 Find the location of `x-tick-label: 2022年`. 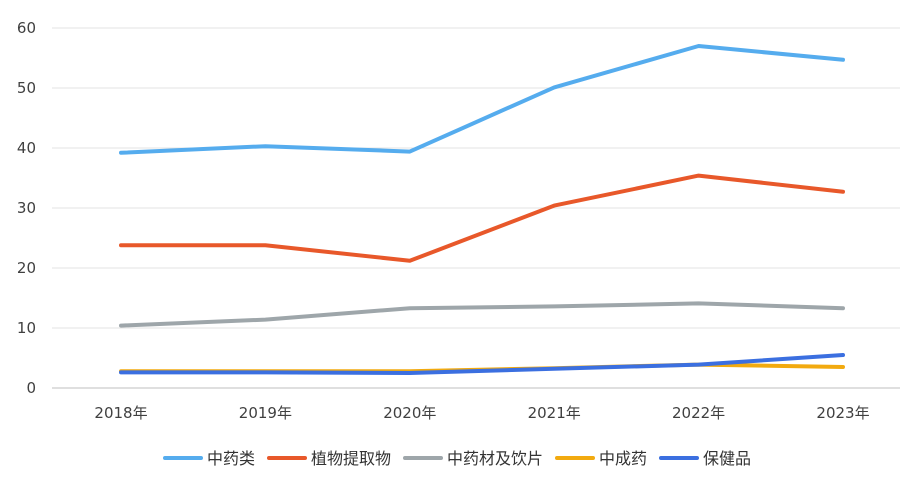

x-tick-label: 2022年 is located at coordinates (698, 413).